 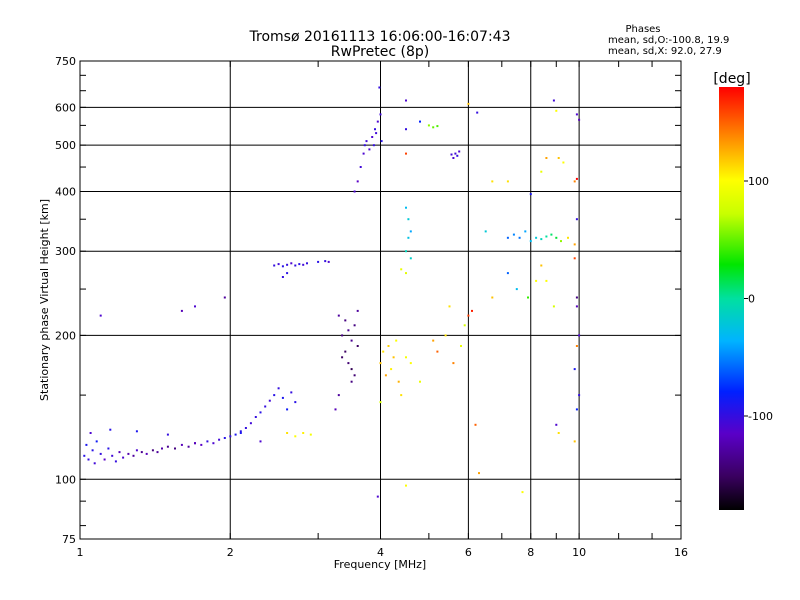 What do you see at coordinates (468, 552) in the screenshot?
I see `x-tick-label: 6` at bounding box center [468, 552].